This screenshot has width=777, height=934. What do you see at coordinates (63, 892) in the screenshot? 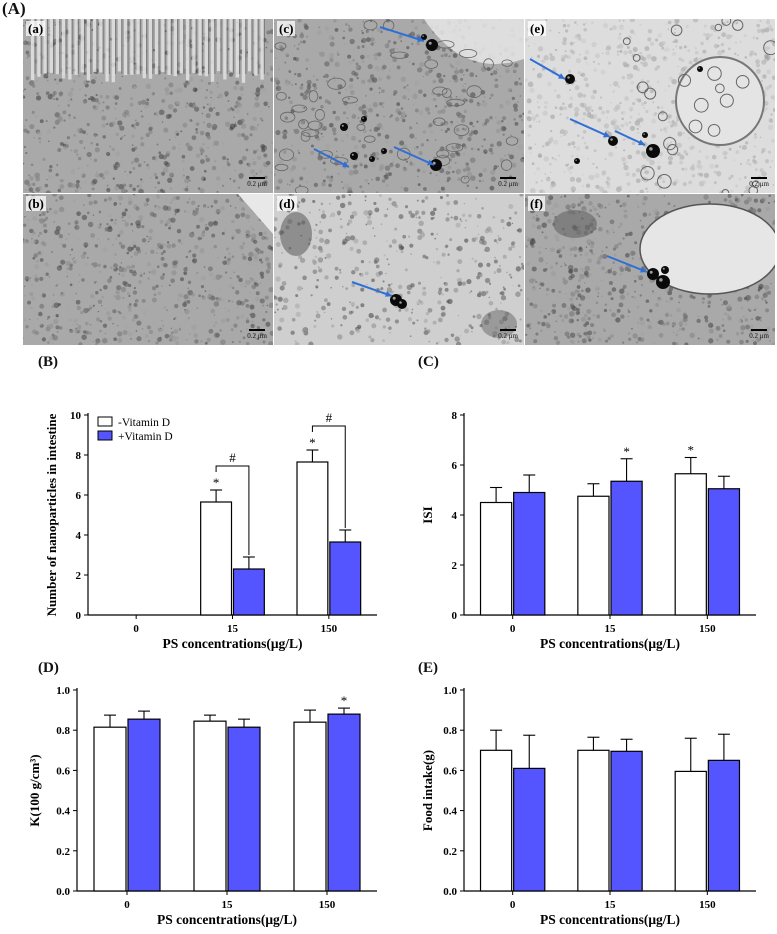
I see `y-tick-label: 0.0` at bounding box center [63, 892].